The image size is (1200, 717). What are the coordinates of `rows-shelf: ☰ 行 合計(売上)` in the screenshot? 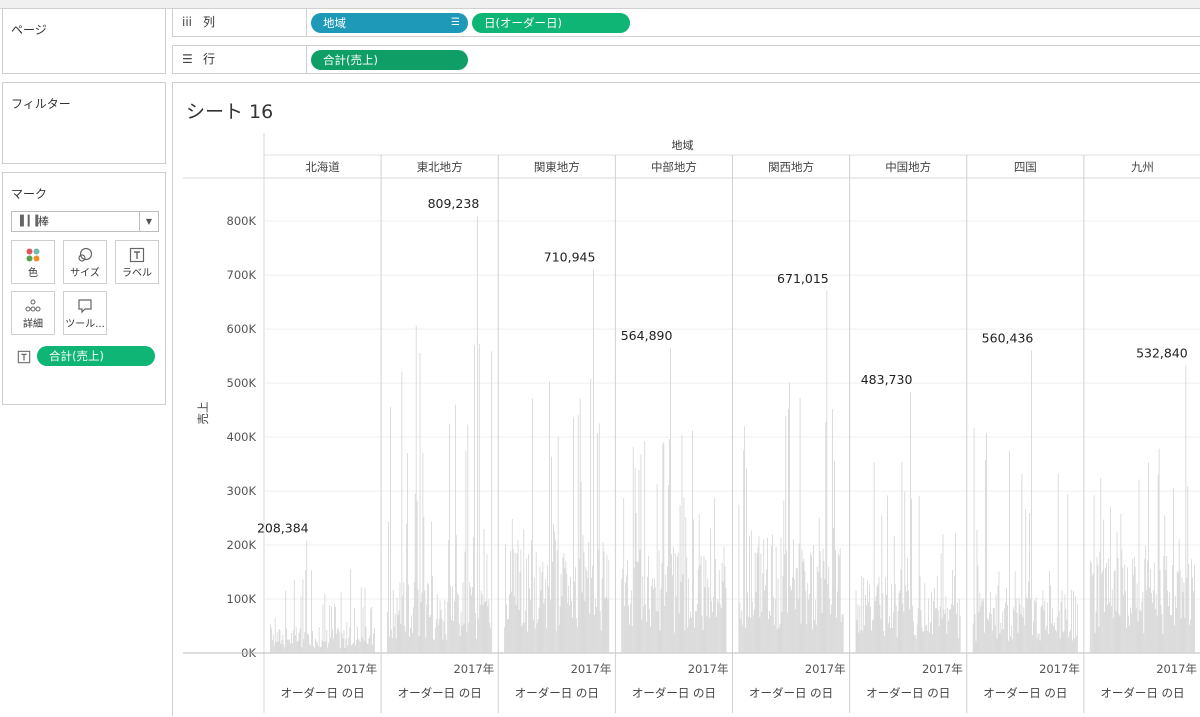 It's located at (686, 59).